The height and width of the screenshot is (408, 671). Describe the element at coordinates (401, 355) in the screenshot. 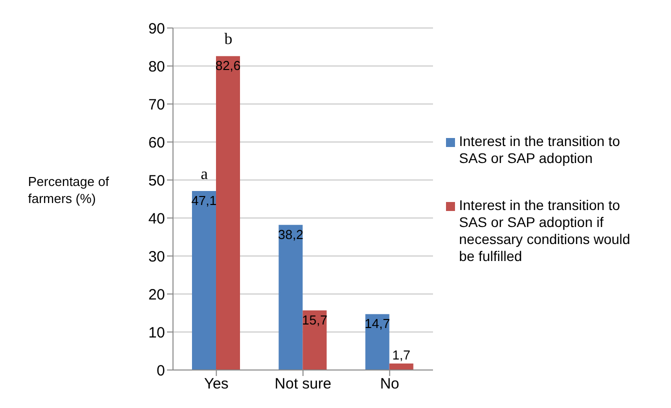

I see `data-label: 1,7` at that location.